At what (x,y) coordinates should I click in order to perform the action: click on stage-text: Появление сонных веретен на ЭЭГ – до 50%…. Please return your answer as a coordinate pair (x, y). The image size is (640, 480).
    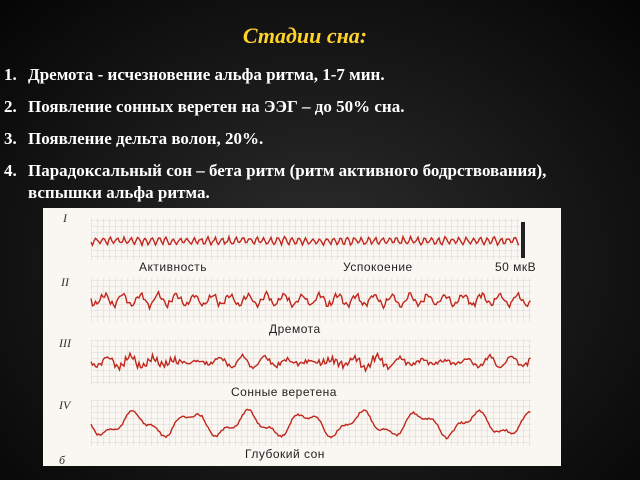
    Looking at the image, I should click on (216, 106).